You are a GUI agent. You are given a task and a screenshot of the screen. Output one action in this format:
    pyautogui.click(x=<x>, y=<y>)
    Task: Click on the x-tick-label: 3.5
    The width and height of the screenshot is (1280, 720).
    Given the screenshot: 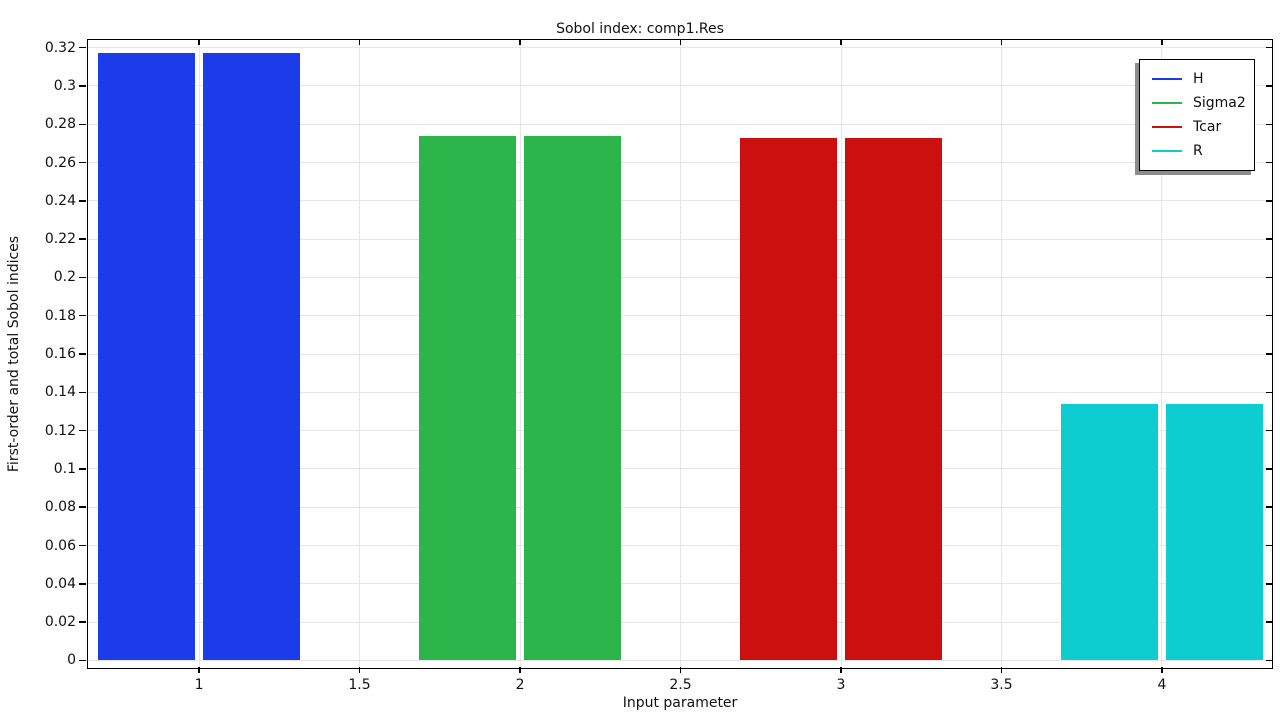 What is the action you would take?
    pyautogui.click(x=1001, y=685)
    